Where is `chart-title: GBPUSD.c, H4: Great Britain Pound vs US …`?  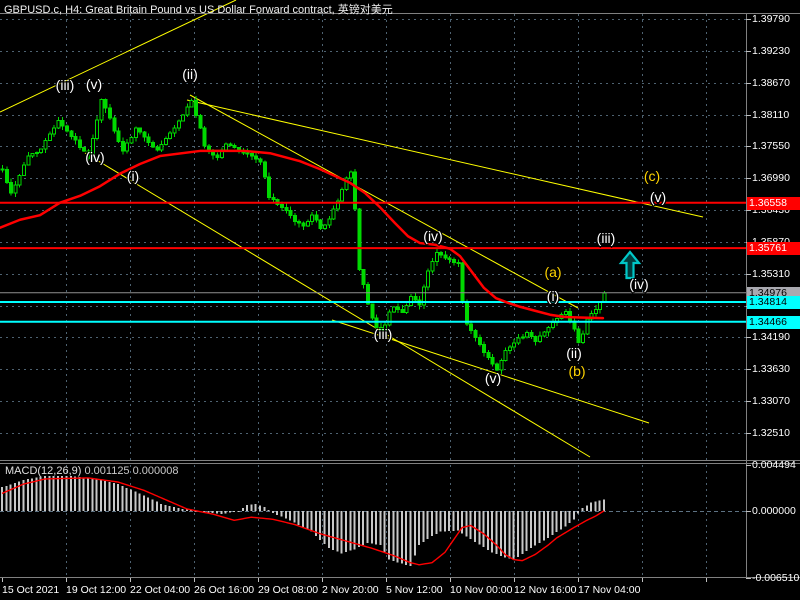
chart-title: GBPUSD.c, H4: Great Britain Pound vs US … is located at coordinates (198, 10).